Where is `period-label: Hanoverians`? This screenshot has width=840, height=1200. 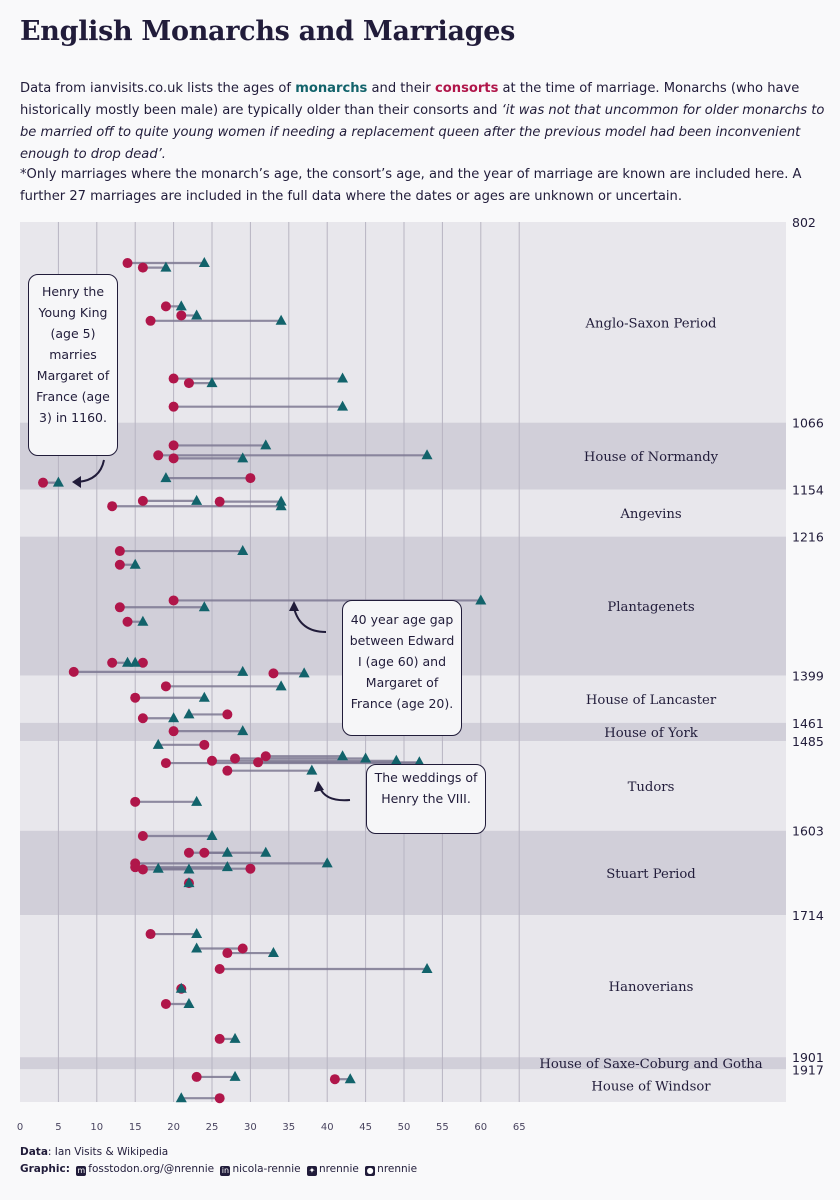
period-label: Hanoverians is located at coordinates (651, 987).